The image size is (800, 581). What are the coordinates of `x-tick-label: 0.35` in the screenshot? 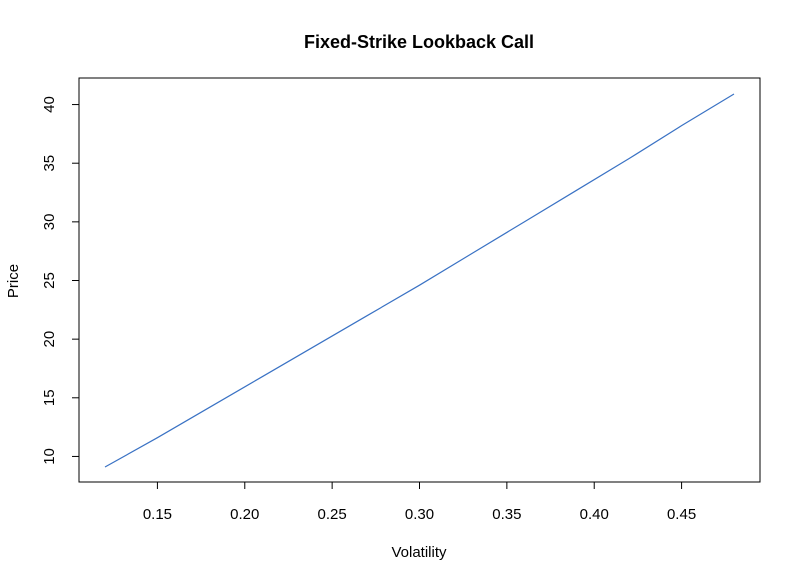 It's located at (506, 514).